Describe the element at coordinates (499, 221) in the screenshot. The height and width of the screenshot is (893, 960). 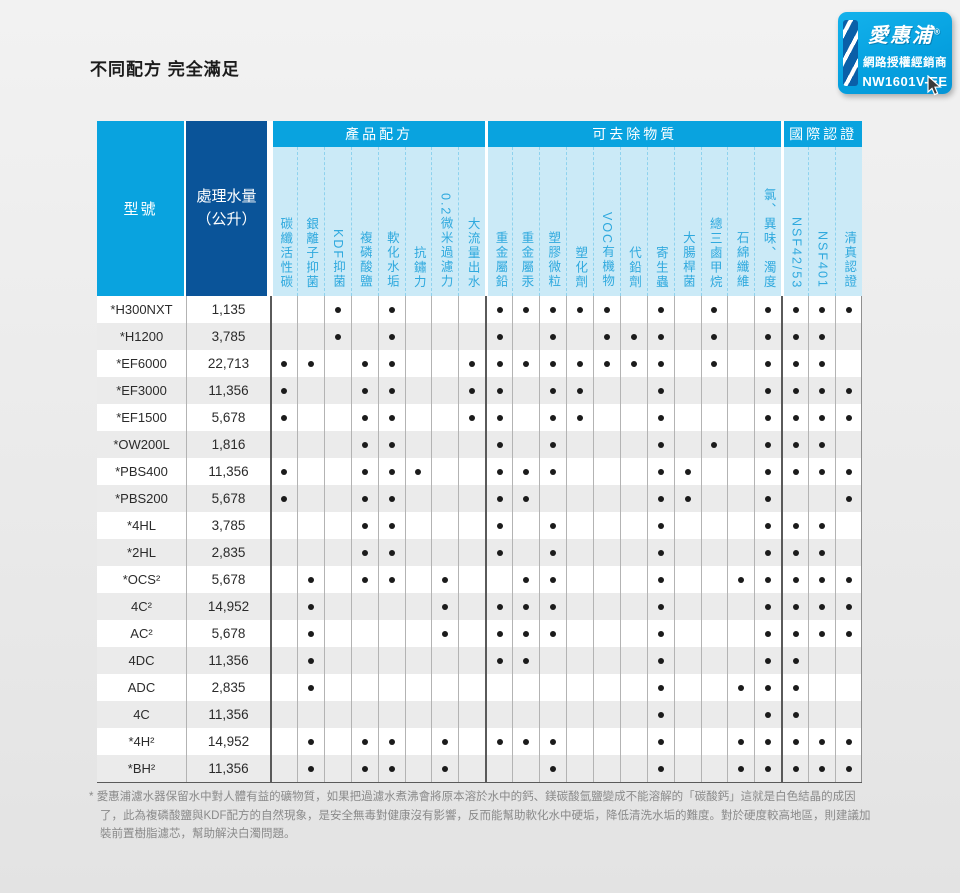
I see `column-label: 重金屬鉛` at that location.